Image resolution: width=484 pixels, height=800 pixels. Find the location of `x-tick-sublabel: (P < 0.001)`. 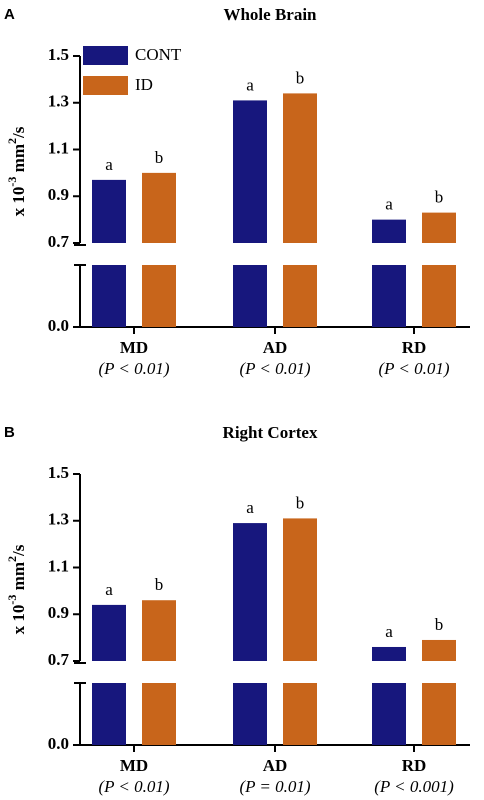

x-tick-sublabel: (P < 0.001) is located at coordinates (414, 786).